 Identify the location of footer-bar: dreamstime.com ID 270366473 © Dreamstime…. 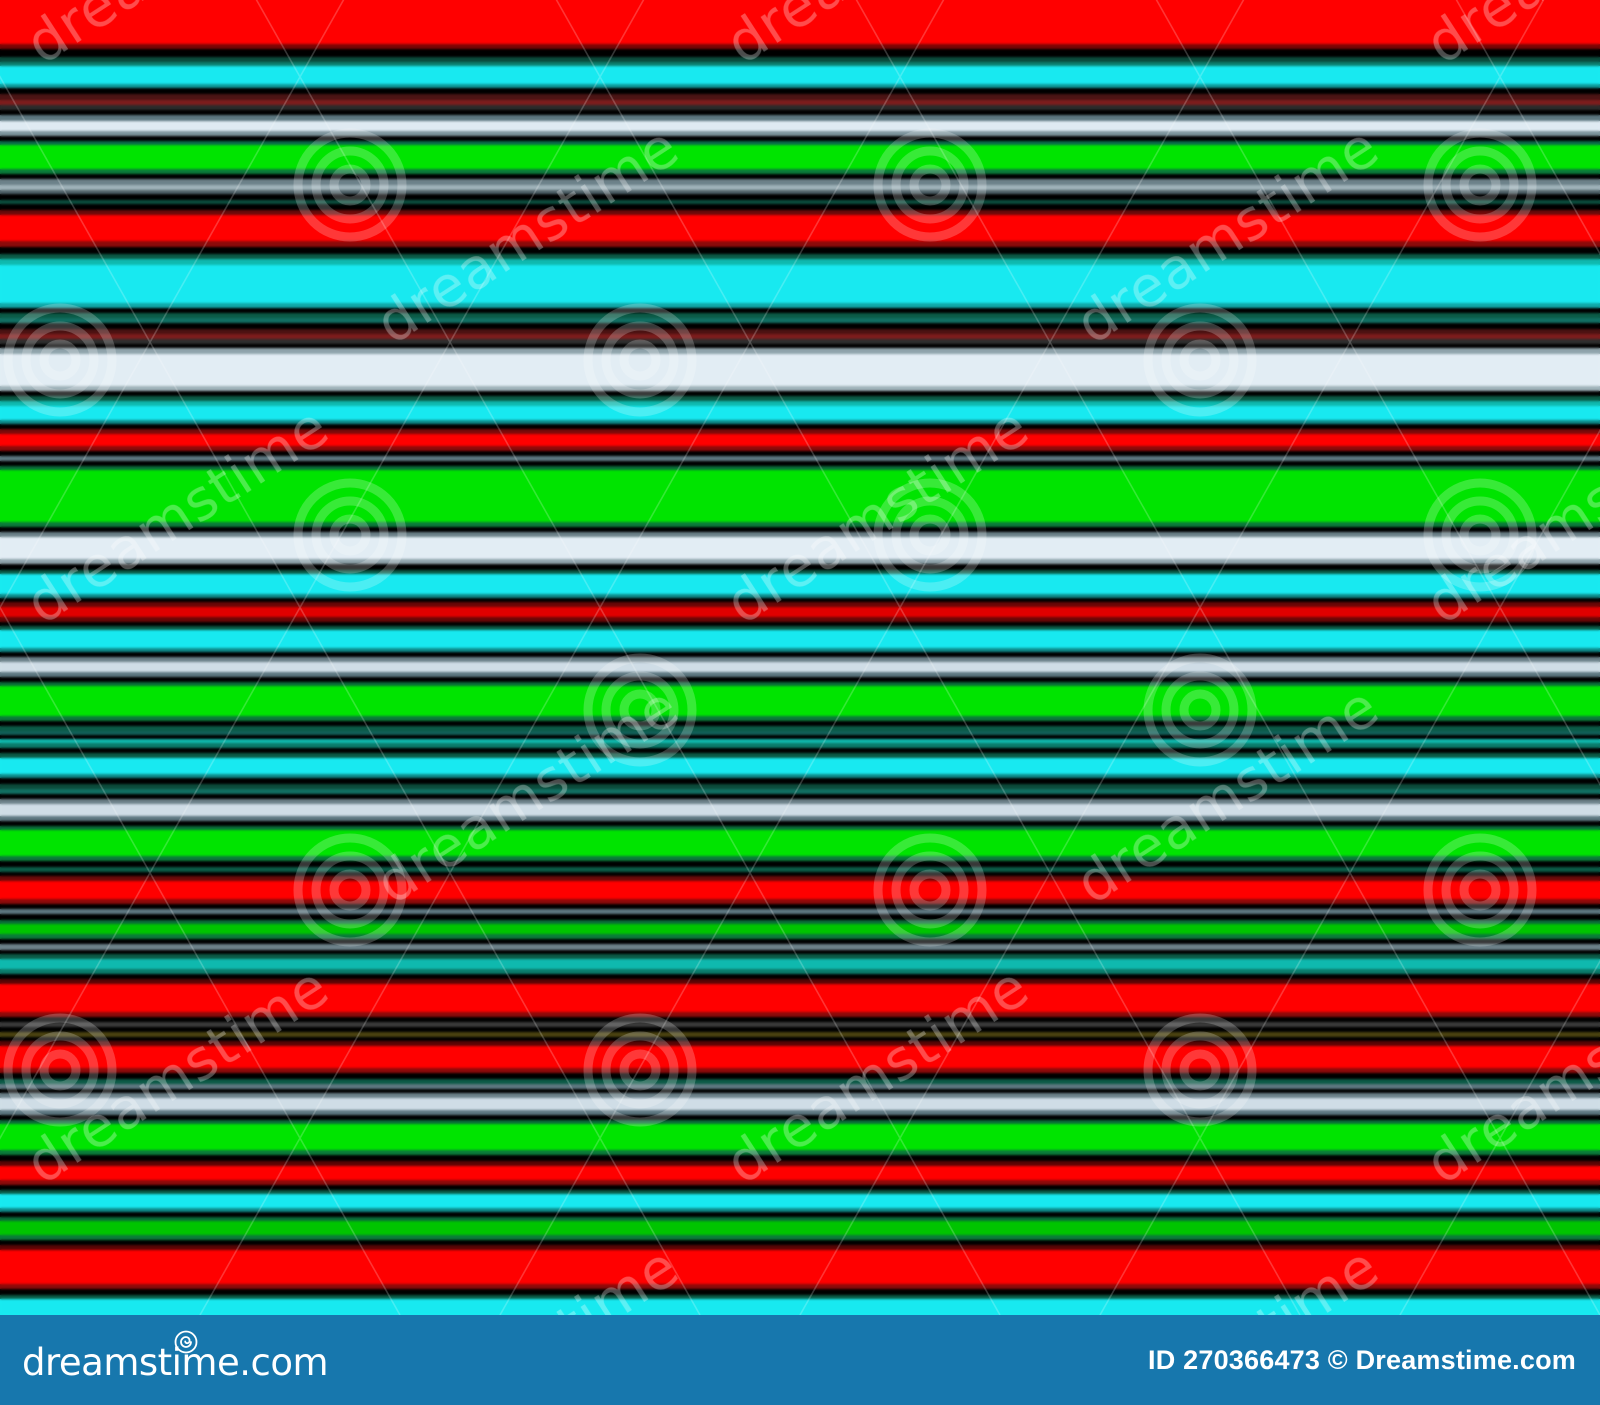
(800, 1360).